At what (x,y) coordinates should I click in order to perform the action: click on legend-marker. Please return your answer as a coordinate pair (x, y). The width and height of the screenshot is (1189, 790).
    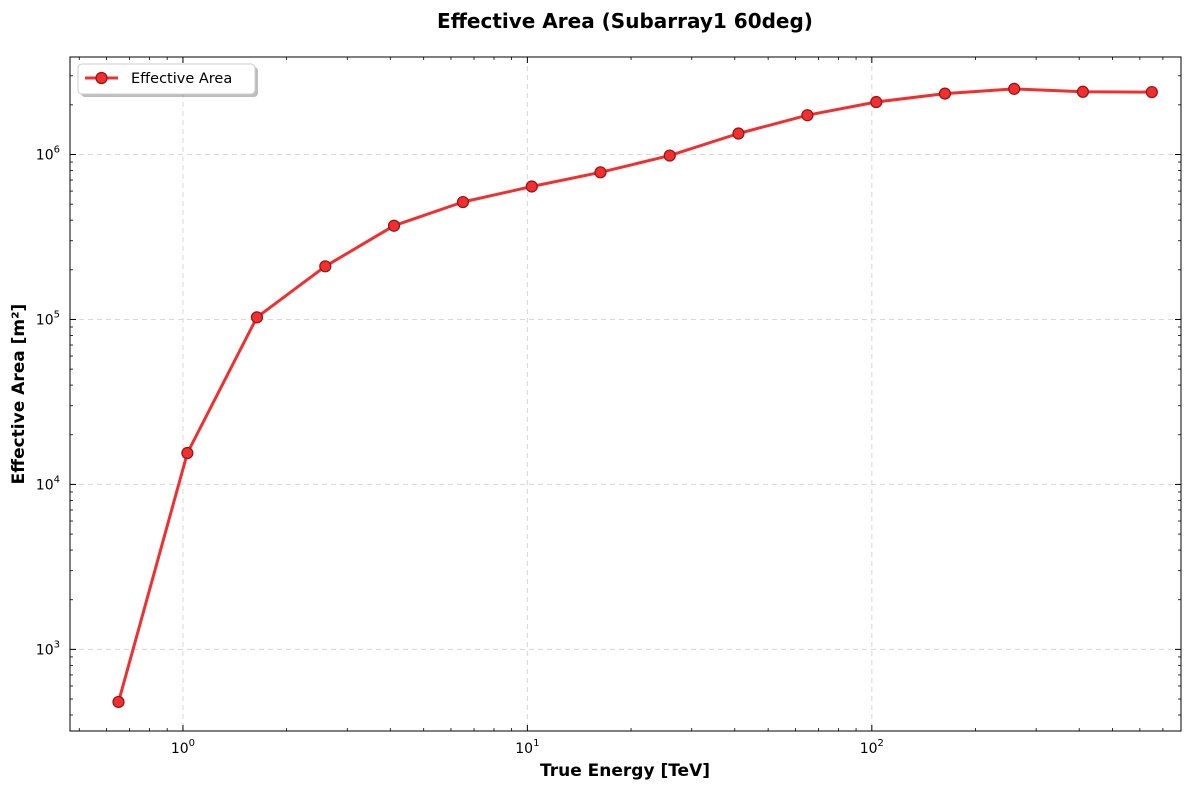
    Looking at the image, I should click on (101, 78).